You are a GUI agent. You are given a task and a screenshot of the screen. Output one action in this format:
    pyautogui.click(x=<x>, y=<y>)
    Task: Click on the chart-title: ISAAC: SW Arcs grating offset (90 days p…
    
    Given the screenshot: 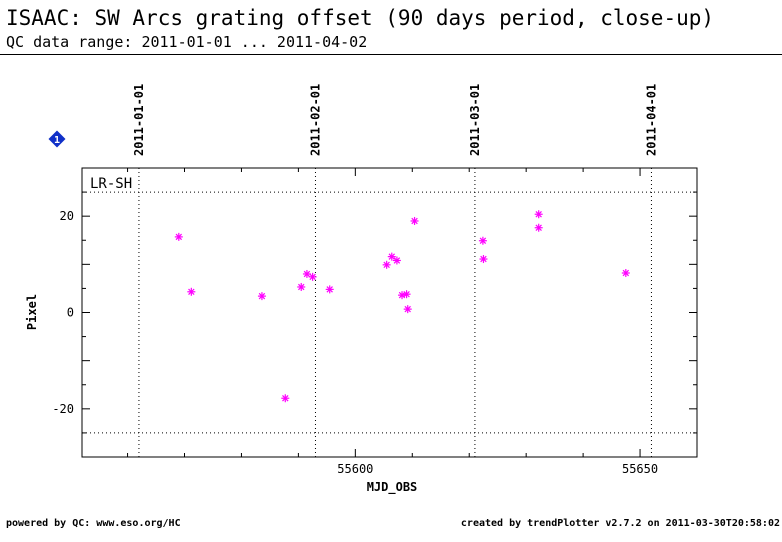 What is the action you would take?
    pyautogui.click(x=360, y=18)
    